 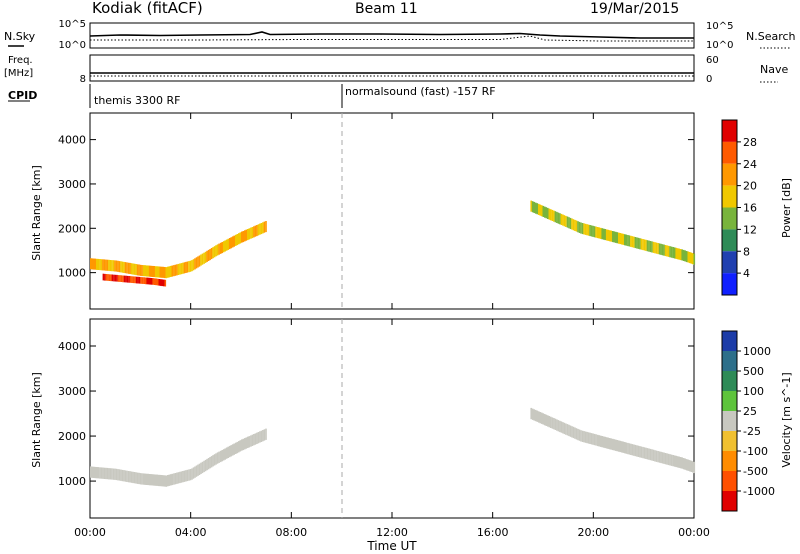 What do you see at coordinates (291, 532) in the screenshot?
I see `x-tick-label: 08:00` at bounding box center [291, 532].